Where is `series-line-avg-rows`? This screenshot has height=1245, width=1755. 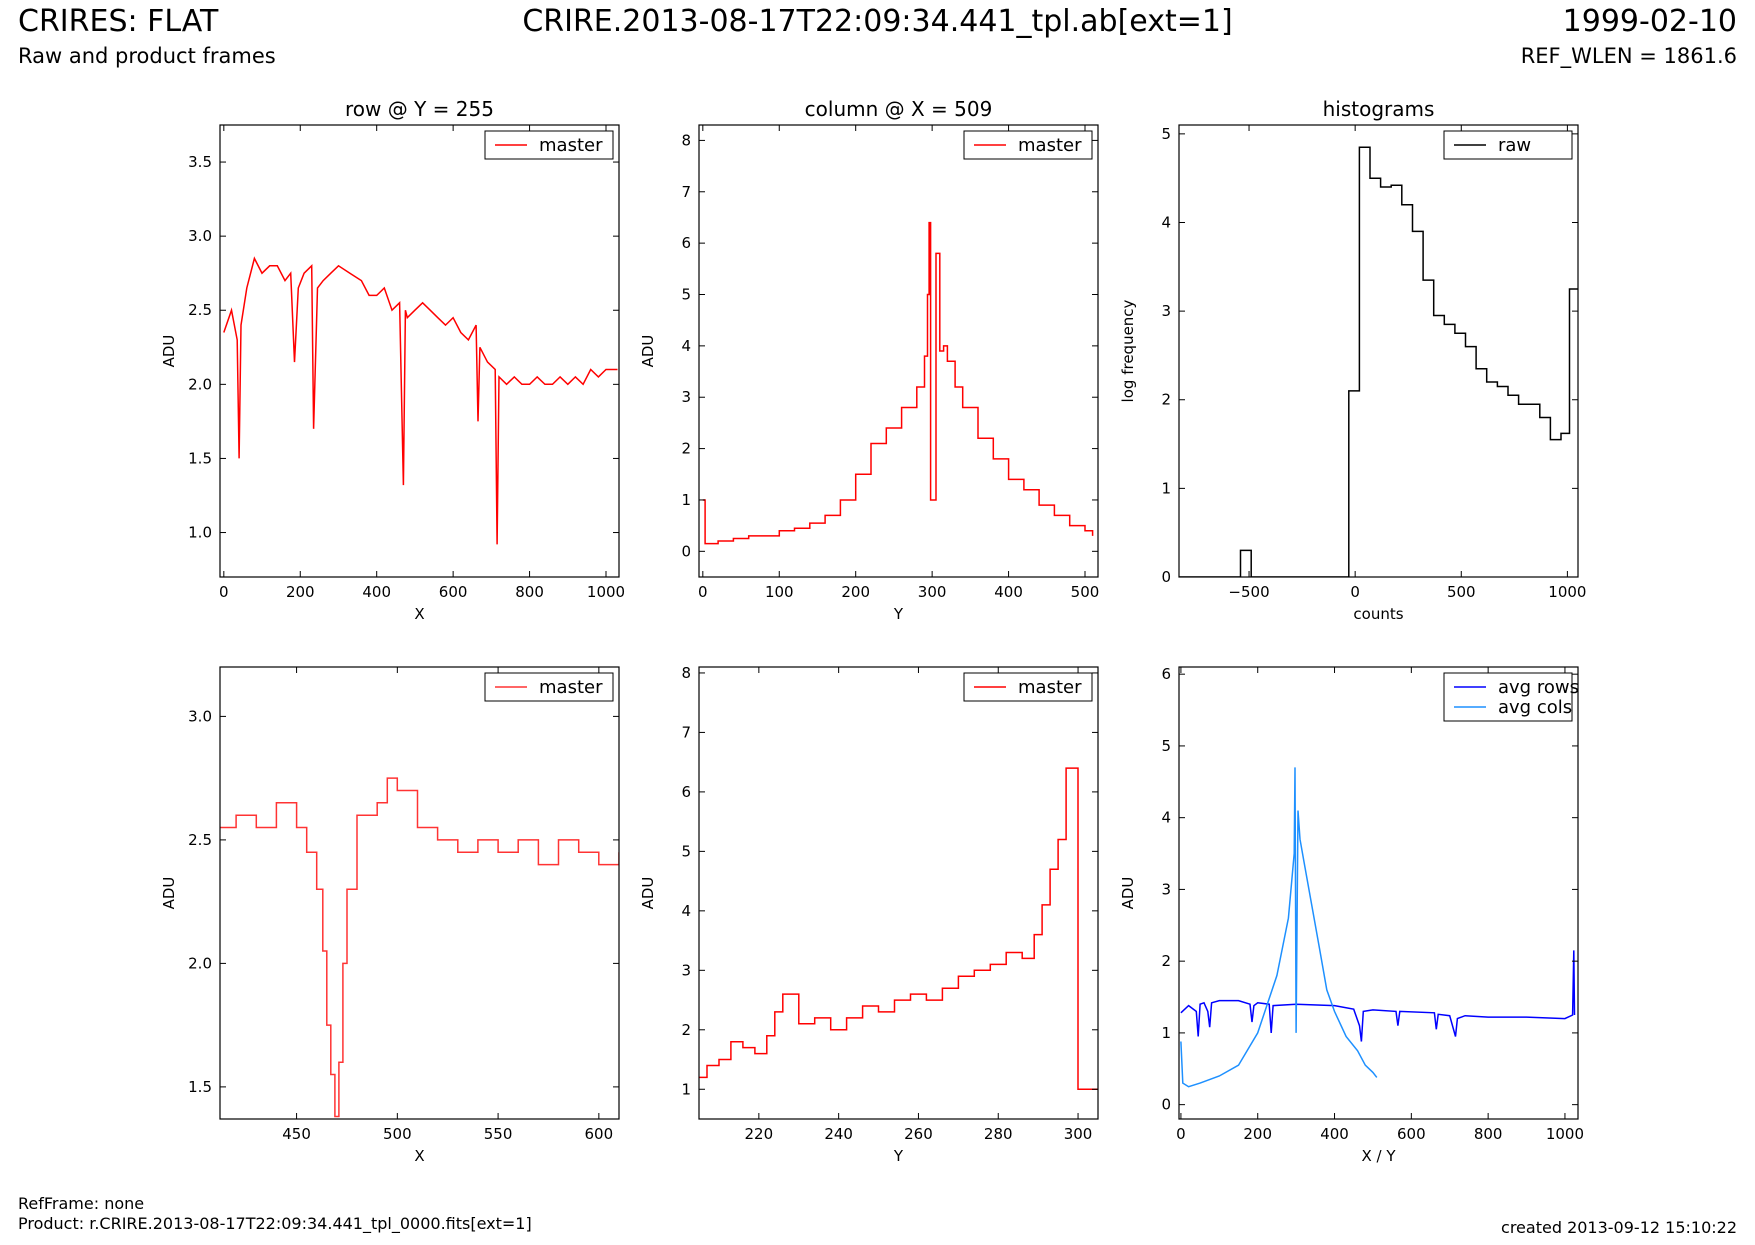
series-line-avg-rows is located at coordinates (1378, 996).